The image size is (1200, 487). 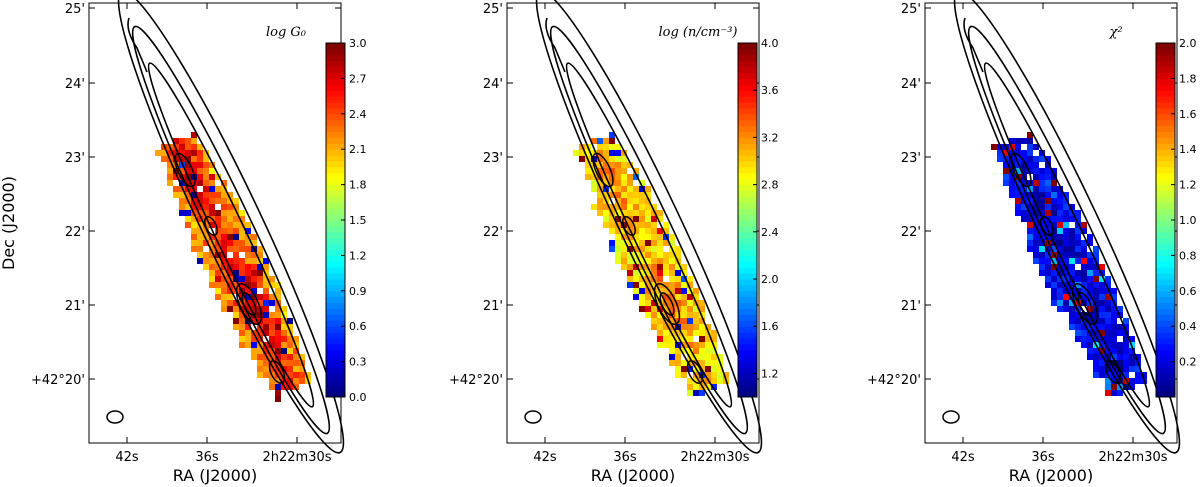 I want to click on contour-line, so click(x=137, y=45).